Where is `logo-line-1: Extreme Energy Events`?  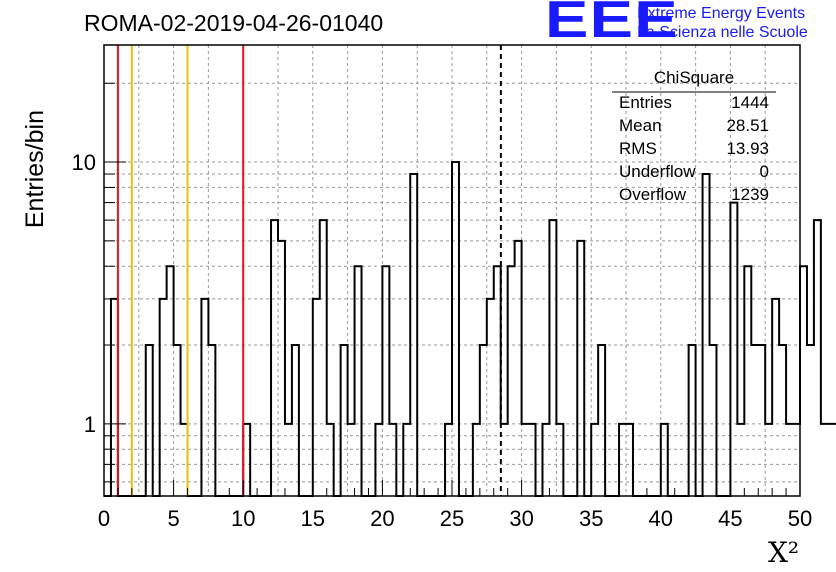 logo-line-1: Extreme Energy Events is located at coordinates (721, 13).